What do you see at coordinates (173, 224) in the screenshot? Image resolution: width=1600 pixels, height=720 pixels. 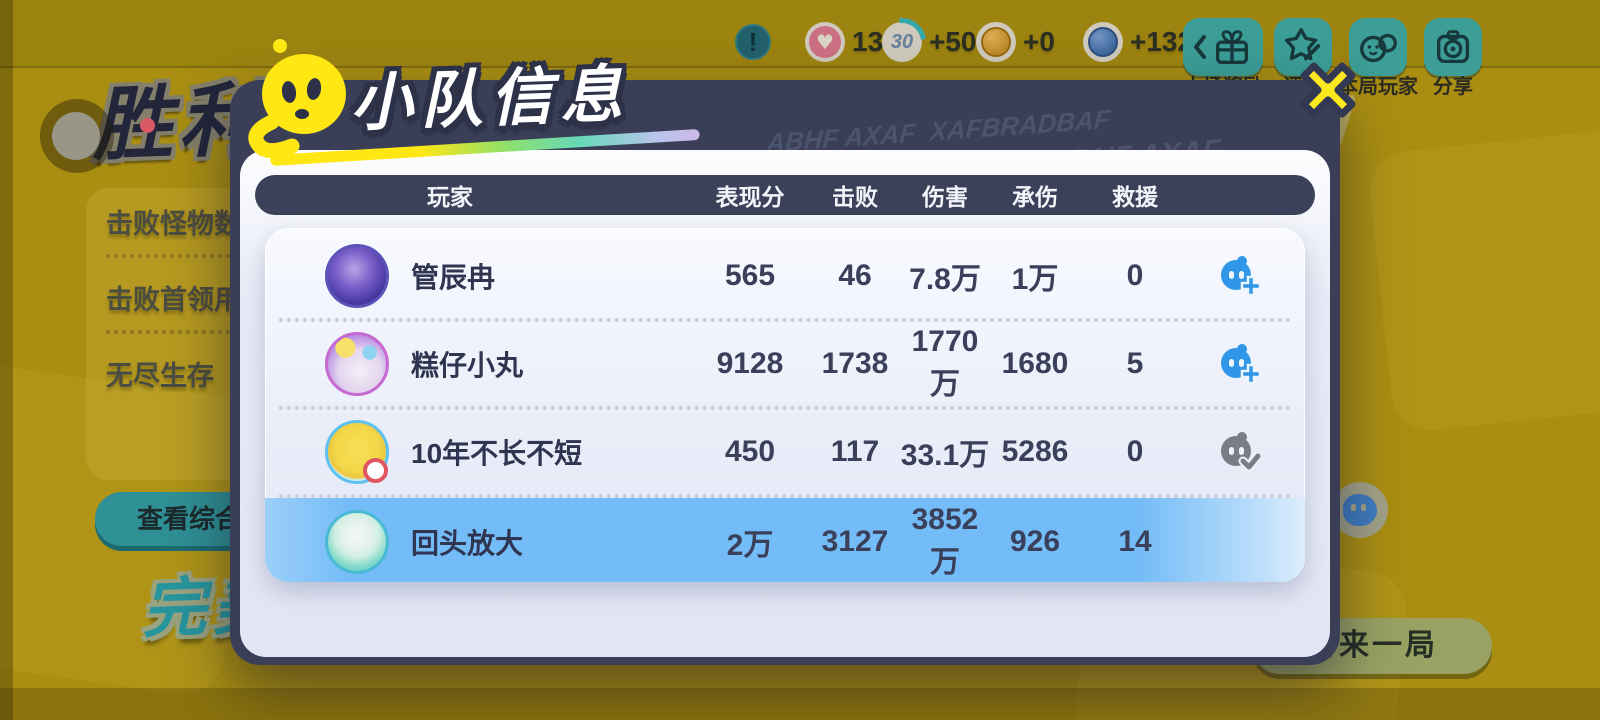 I see `stat-row-monsters: 击败怪物数` at bounding box center [173, 224].